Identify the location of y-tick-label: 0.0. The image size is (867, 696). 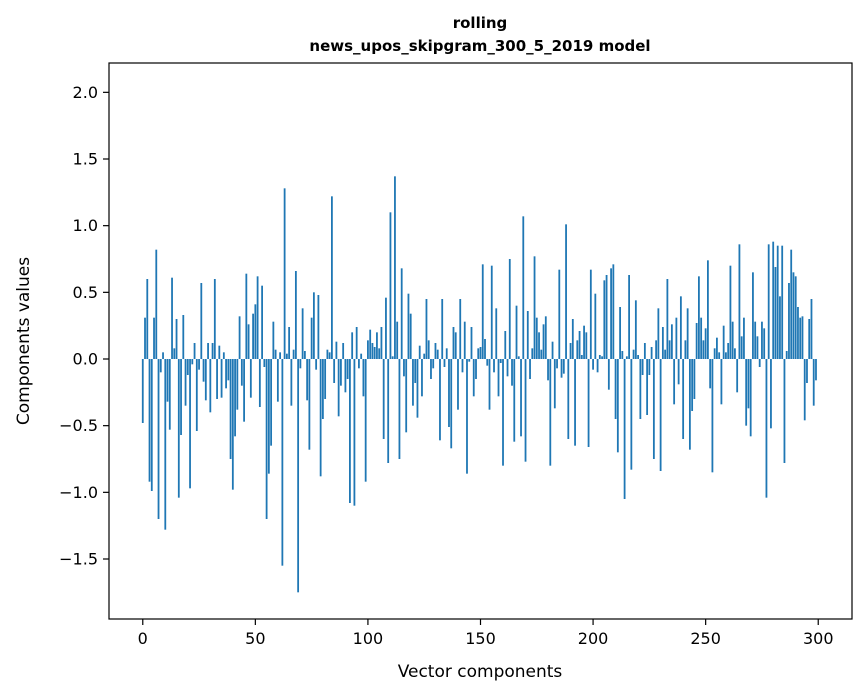
(85, 359).